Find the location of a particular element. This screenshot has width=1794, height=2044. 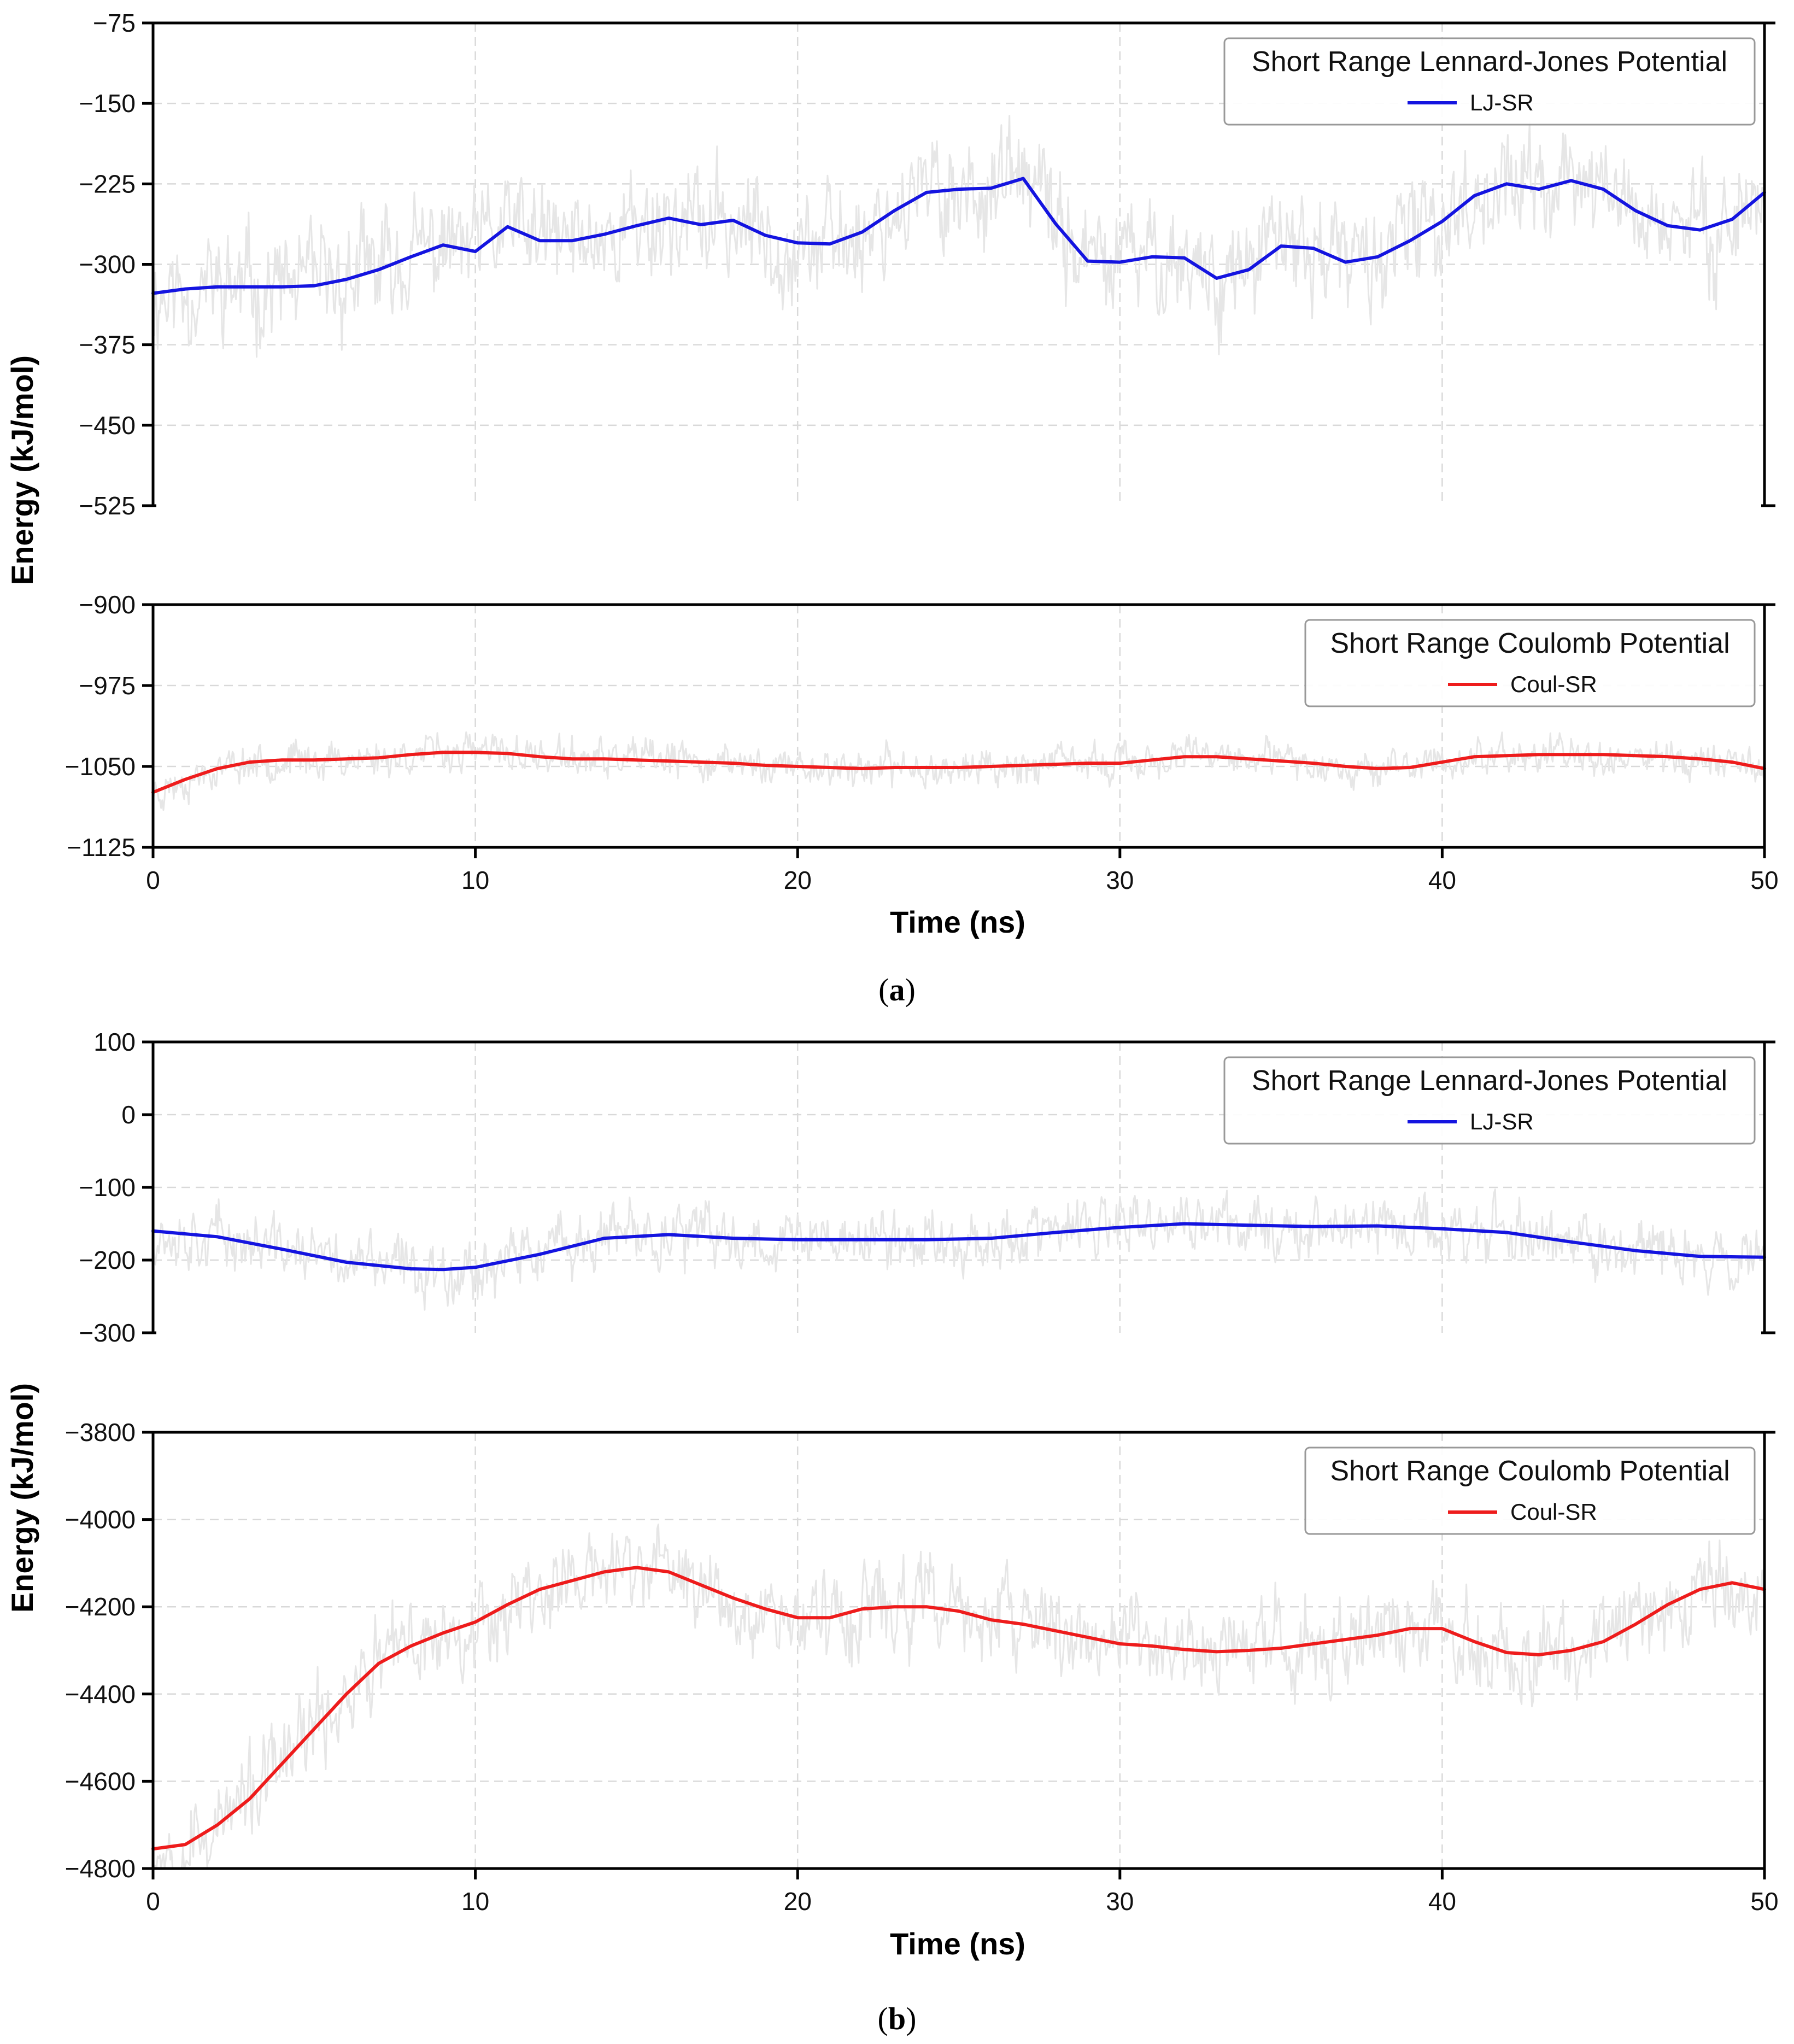

y-tick-label: −375 is located at coordinates (107, 345).